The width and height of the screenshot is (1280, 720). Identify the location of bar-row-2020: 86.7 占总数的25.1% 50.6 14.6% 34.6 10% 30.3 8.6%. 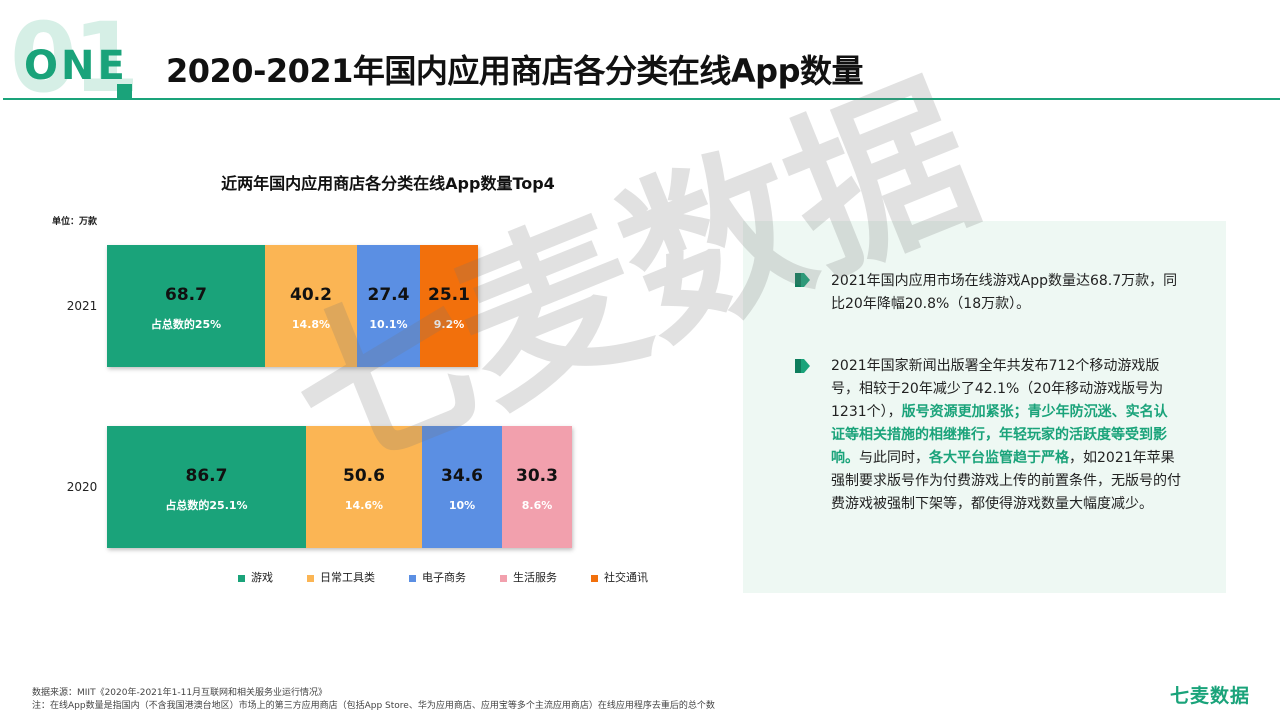
(339, 487).